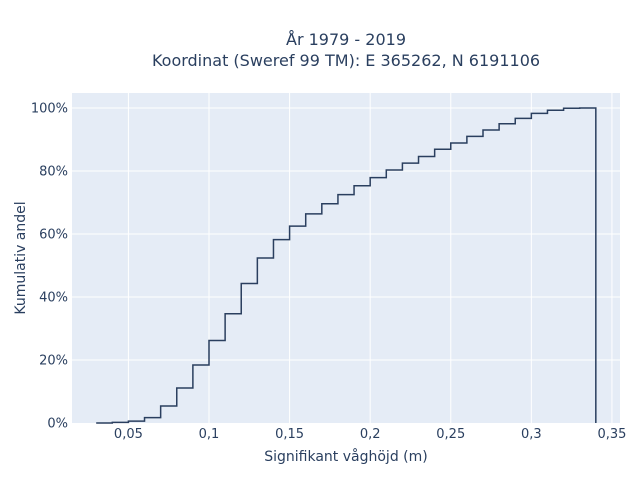 This screenshot has width=640, height=480. Describe the element at coordinates (57, 424) in the screenshot. I see `y-tick-label: 0%` at that location.